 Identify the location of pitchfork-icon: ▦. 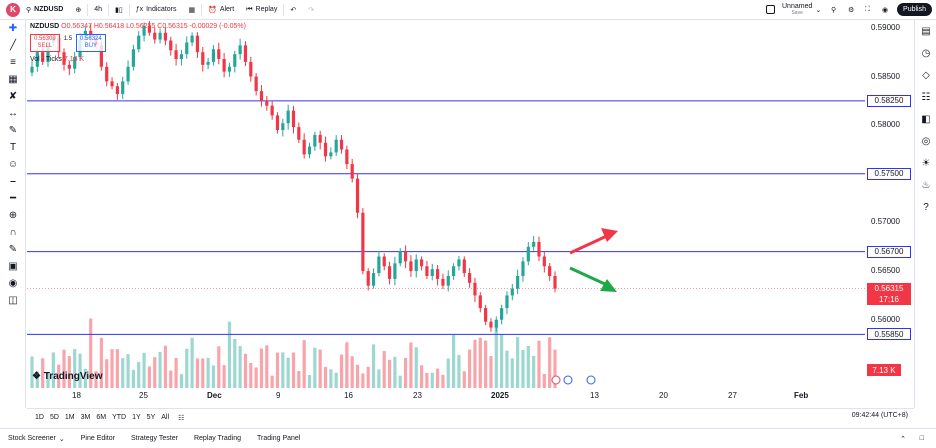
(13, 79).